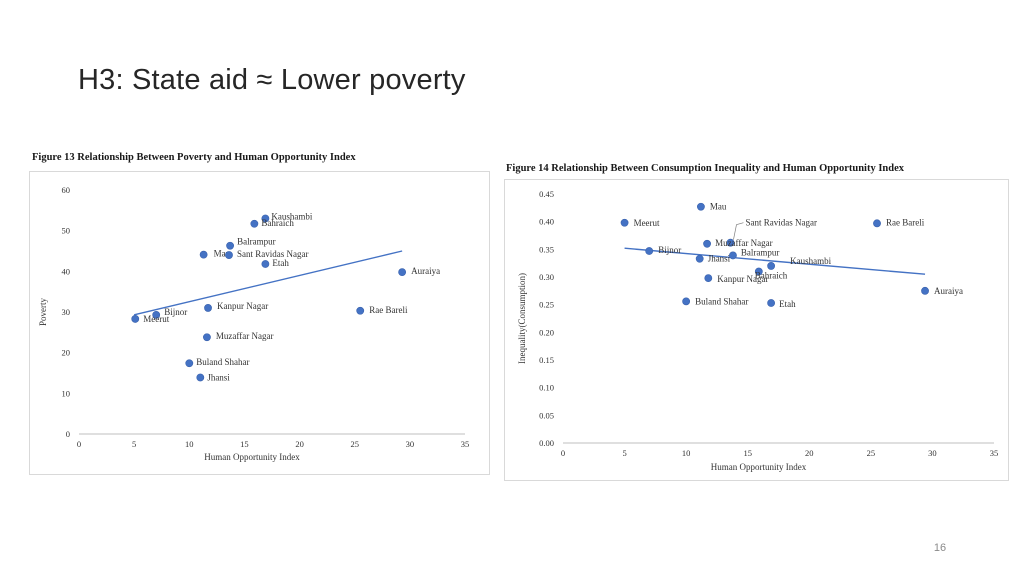 The height and width of the screenshot is (576, 1024). Describe the element at coordinates (272, 80) in the screenshot. I see `slide-title: H3: State aid ≈ Lower poverty` at that location.